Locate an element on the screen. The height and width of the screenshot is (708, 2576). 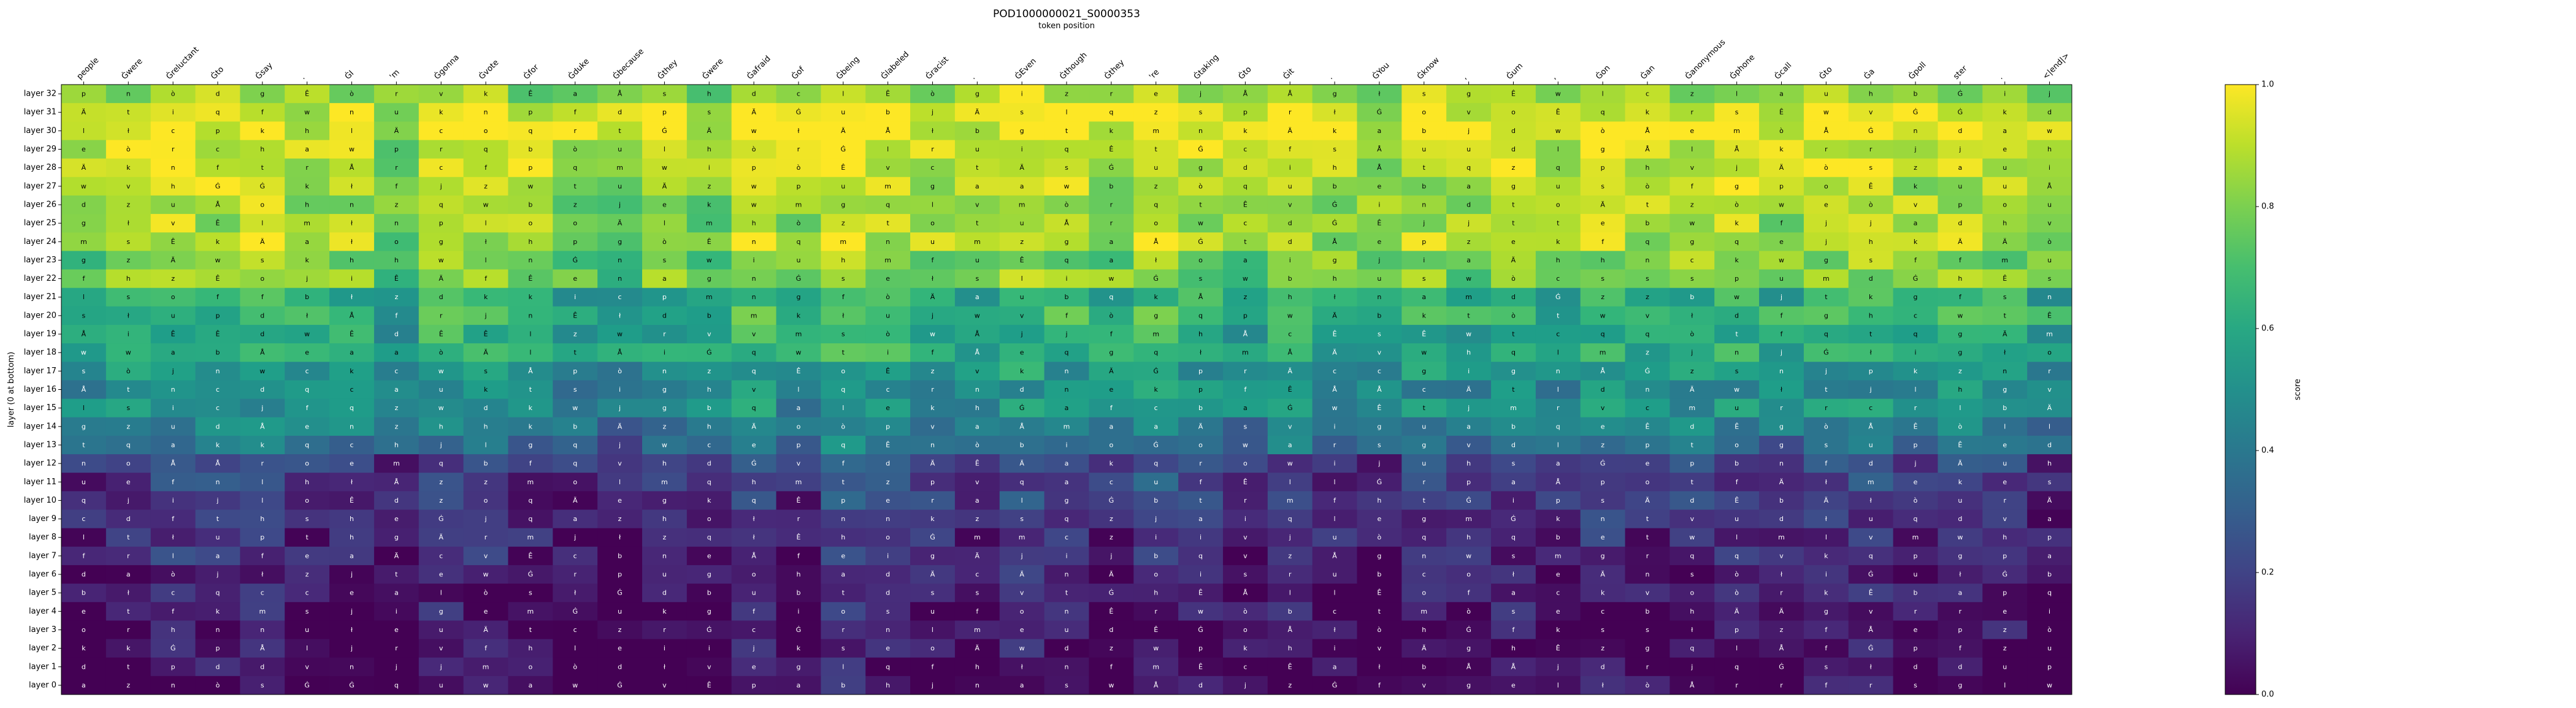
y-tick-label: layer 29 is located at coordinates (40, 149).